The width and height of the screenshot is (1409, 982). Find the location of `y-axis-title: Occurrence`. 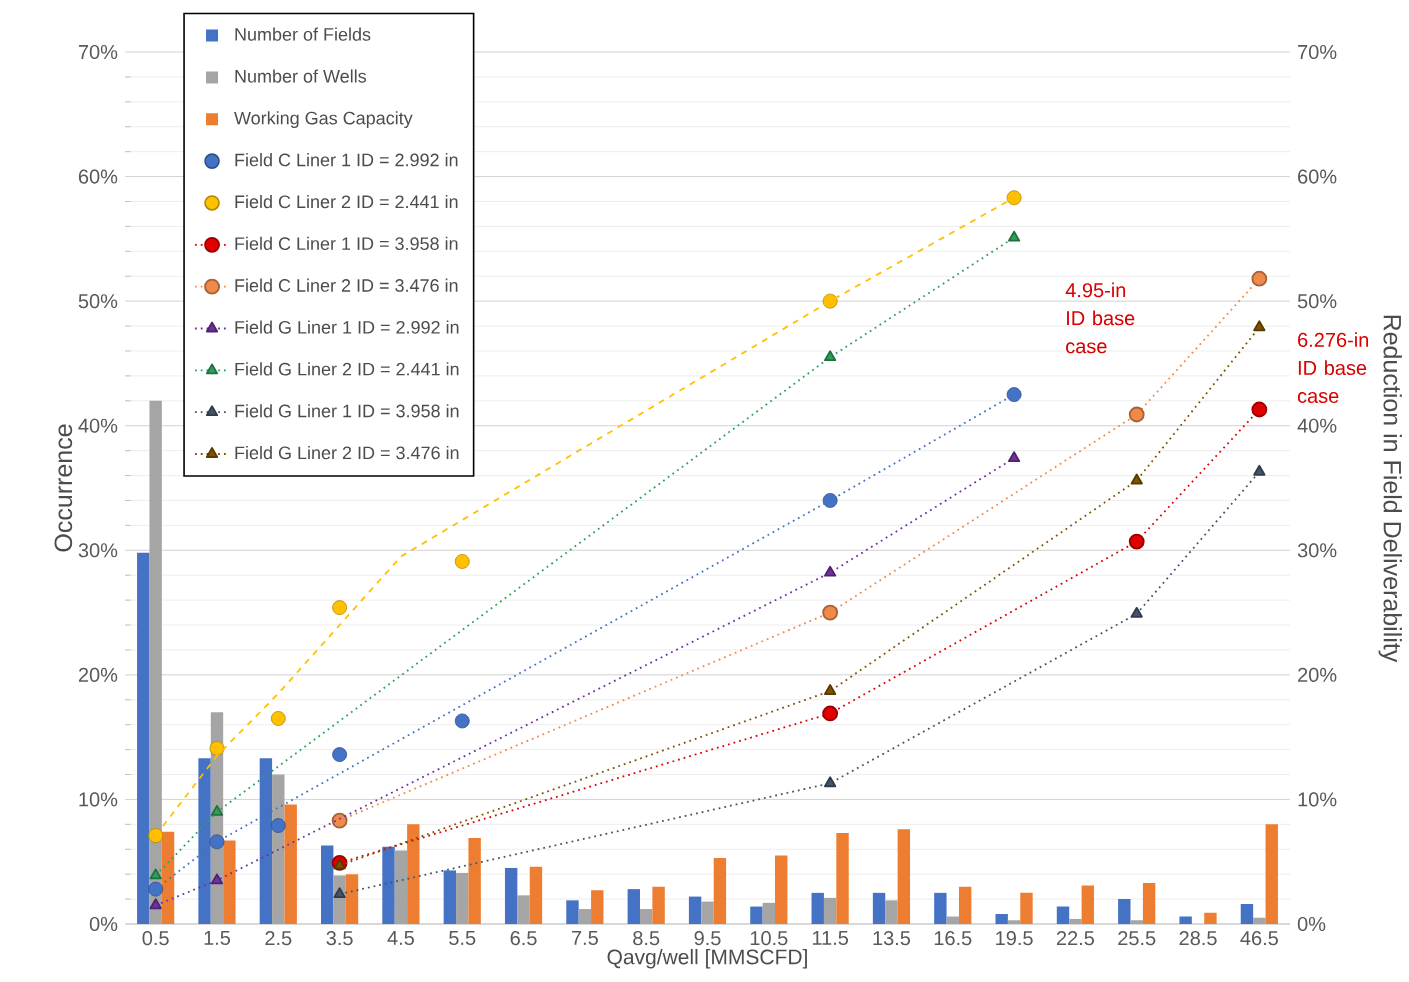

y-axis-title: Occurrence is located at coordinates (63, 488).